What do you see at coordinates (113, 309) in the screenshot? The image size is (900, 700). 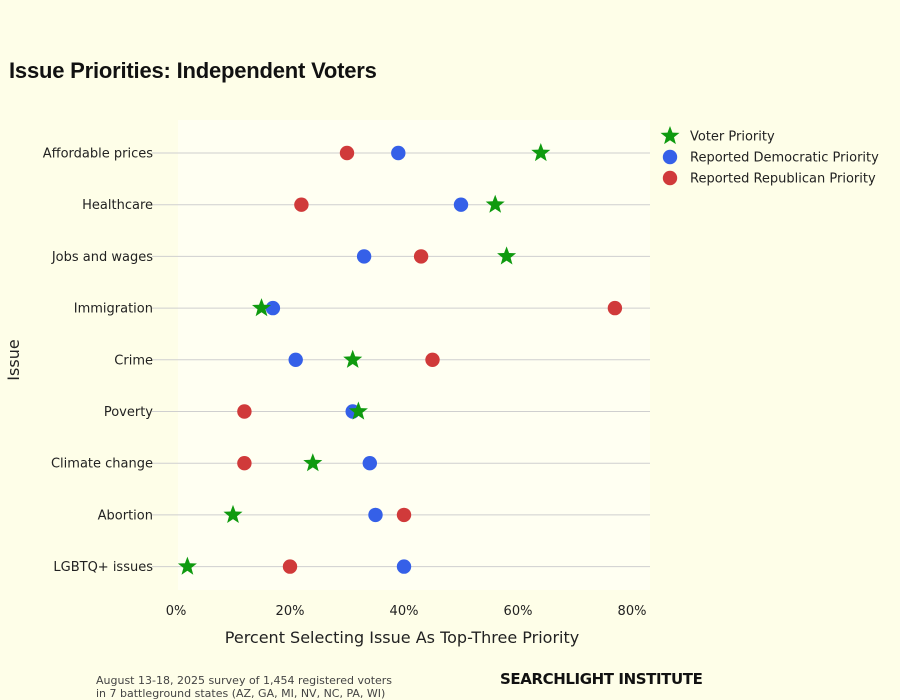 I see `category-label: Immigration` at bounding box center [113, 309].